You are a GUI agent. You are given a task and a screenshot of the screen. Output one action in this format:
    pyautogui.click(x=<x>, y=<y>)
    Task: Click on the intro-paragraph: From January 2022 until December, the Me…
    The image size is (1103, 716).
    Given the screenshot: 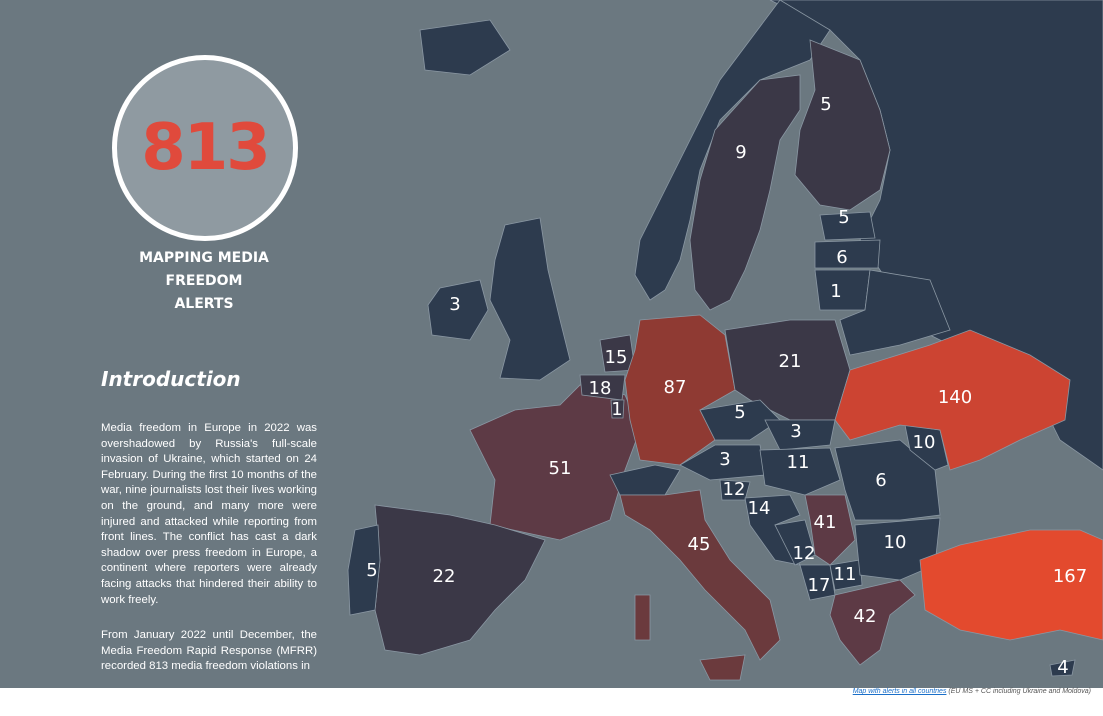 What is the action you would take?
    pyautogui.click(x=209, y=651)
    